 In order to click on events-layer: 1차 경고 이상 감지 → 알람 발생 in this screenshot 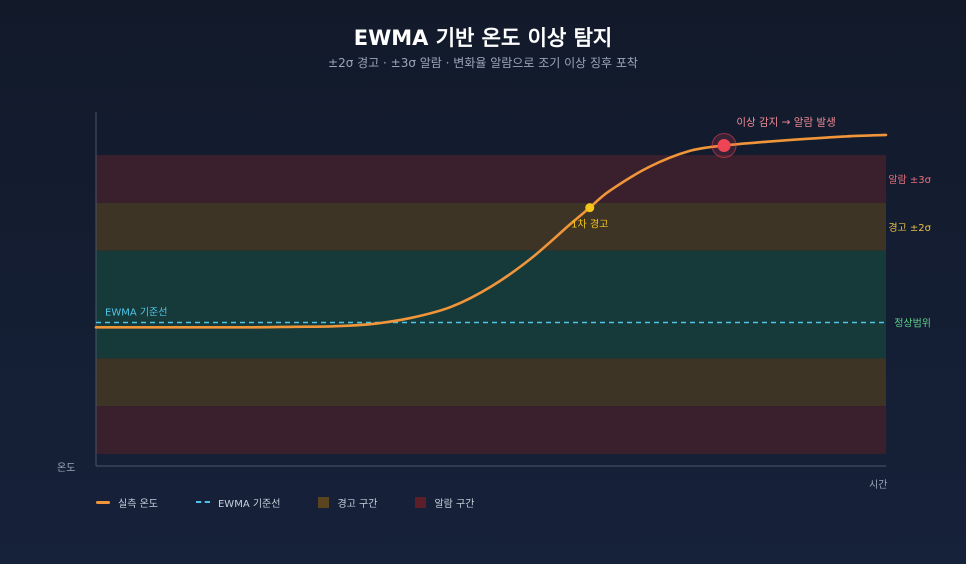, I will do `click(703, 172)`.